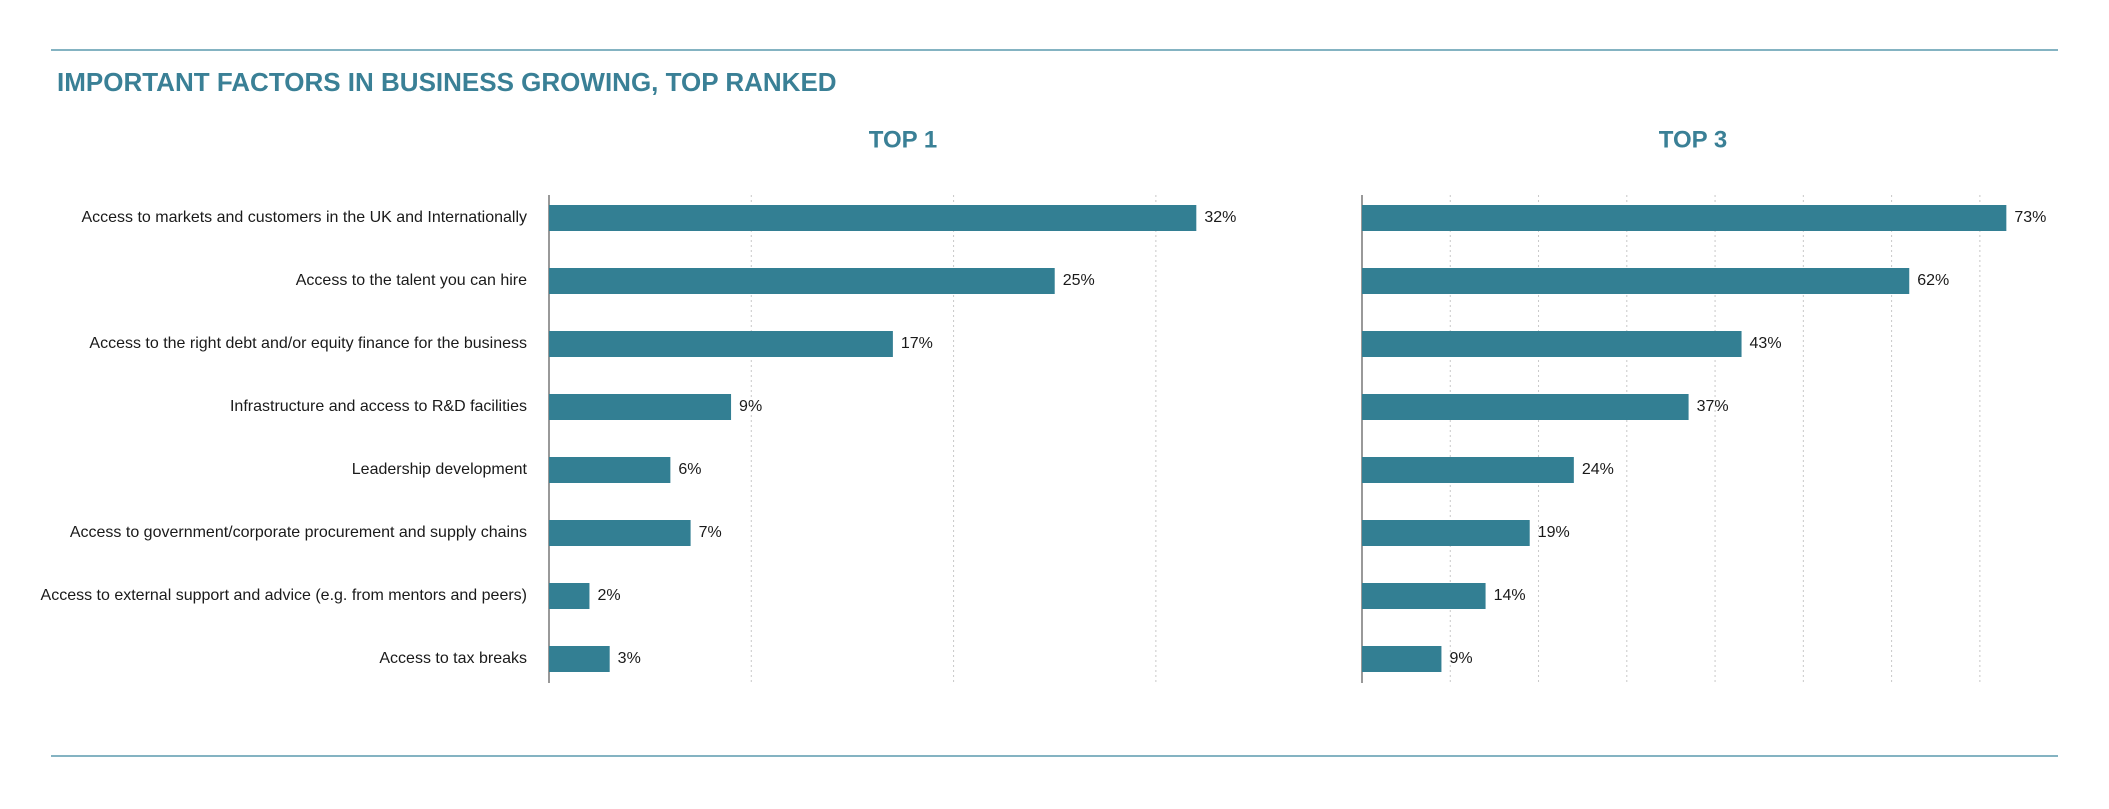 Image resolution: width=2109 pixels, height=809 pixels. What do you see at coordinates (1933, 280) in the screenshot?
I see `value-label: 62%` at bounding box center [1933, 280].